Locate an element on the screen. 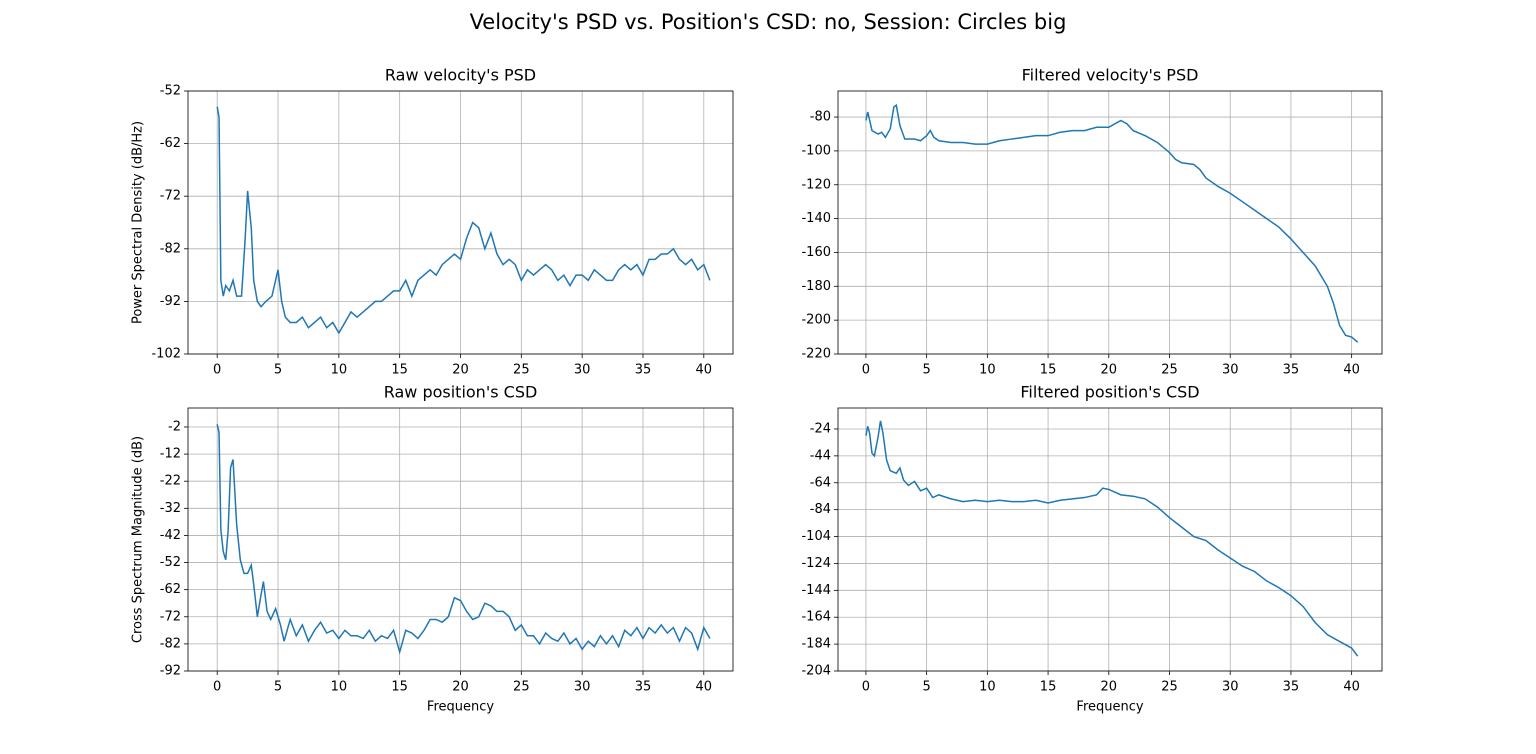  y-tick-label: -144 is located at coordinates (816, 590).